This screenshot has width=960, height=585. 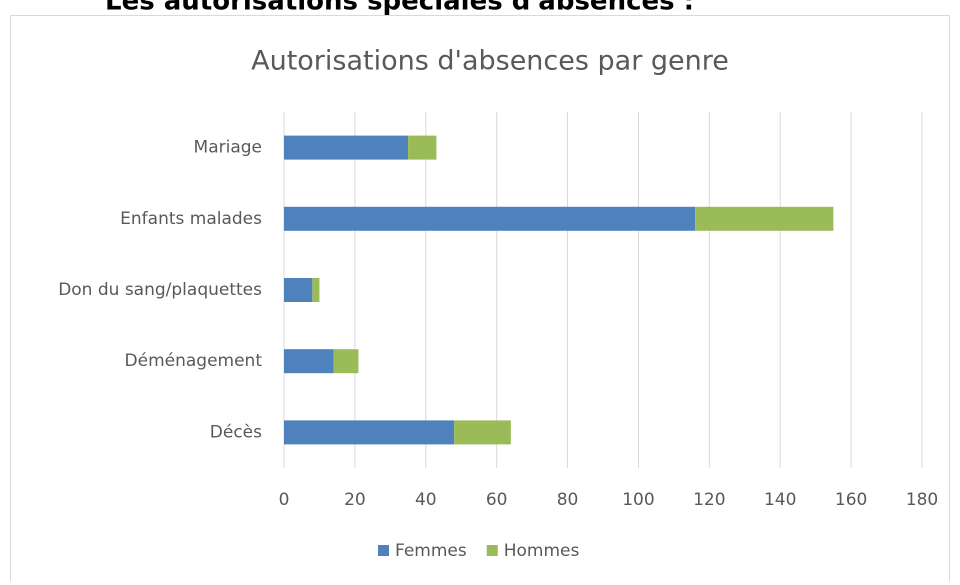 I want to click on y-tick-label: Enfants malades, so click(x=191, y=219).